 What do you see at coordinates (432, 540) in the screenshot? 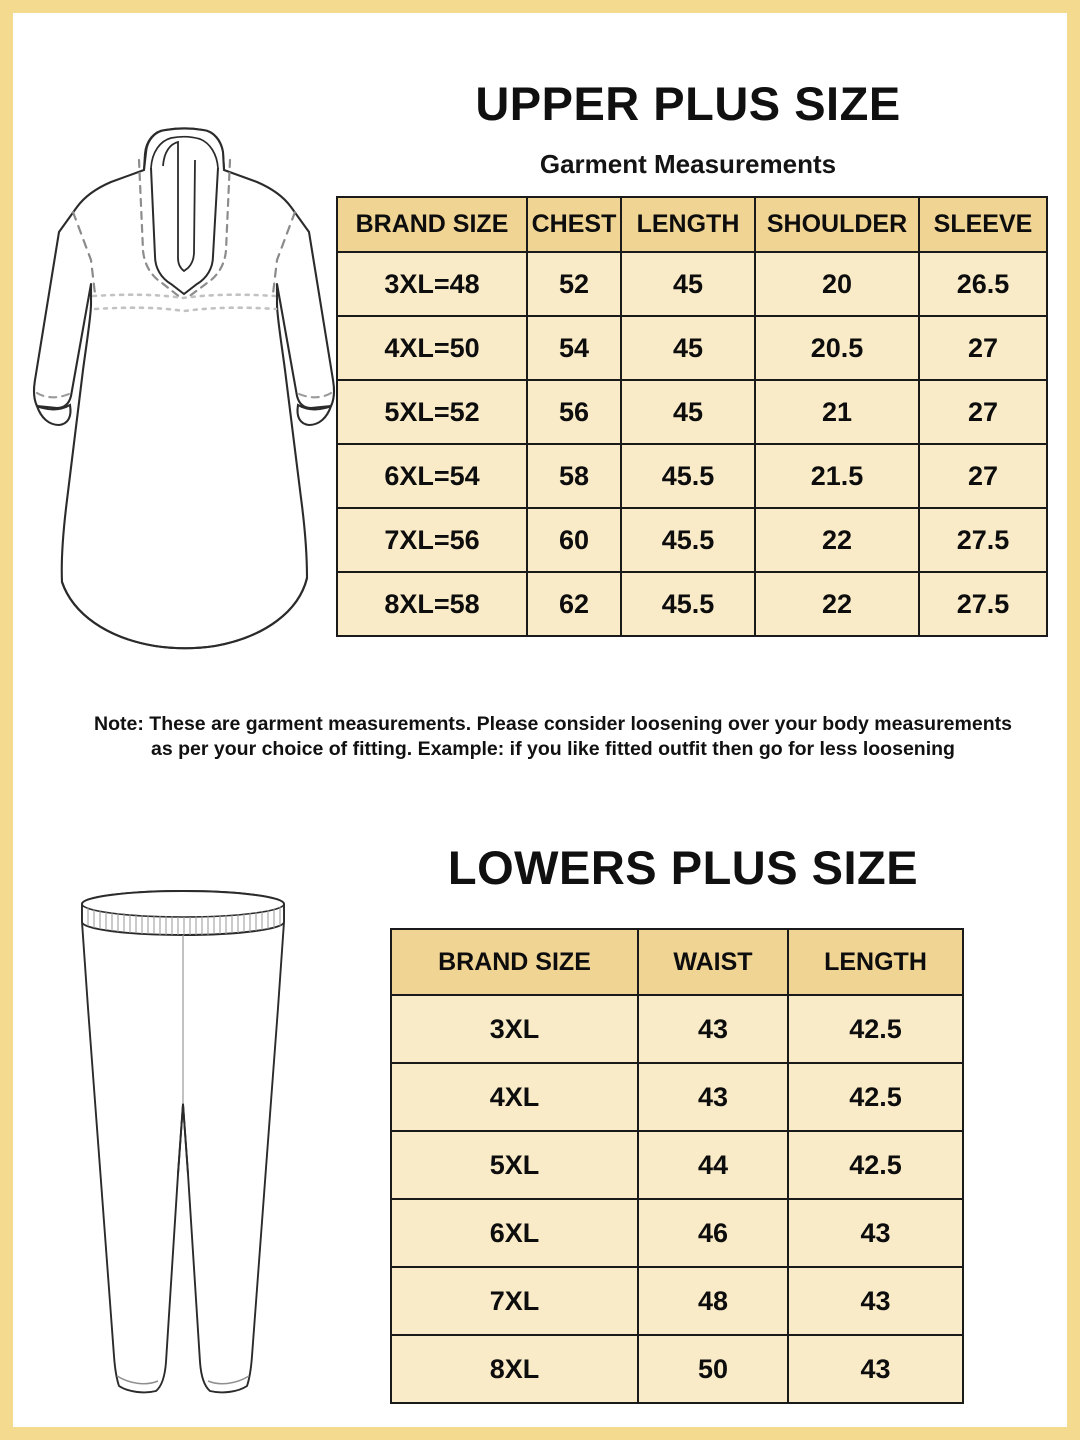
I see `cell-brand-size: 7XL=56` at bounding box center [432, 540].